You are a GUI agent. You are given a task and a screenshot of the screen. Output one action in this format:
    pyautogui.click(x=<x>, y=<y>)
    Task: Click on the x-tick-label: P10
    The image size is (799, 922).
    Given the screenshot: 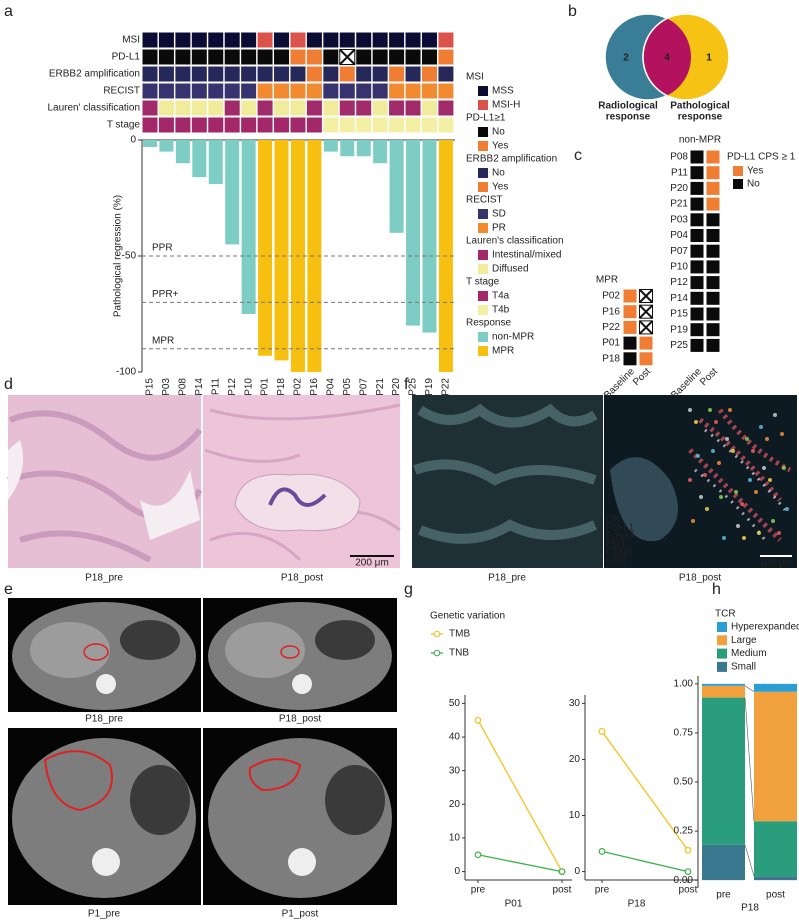 What is the action you would take?
    pyautogui.click(x=248, y=387)
    